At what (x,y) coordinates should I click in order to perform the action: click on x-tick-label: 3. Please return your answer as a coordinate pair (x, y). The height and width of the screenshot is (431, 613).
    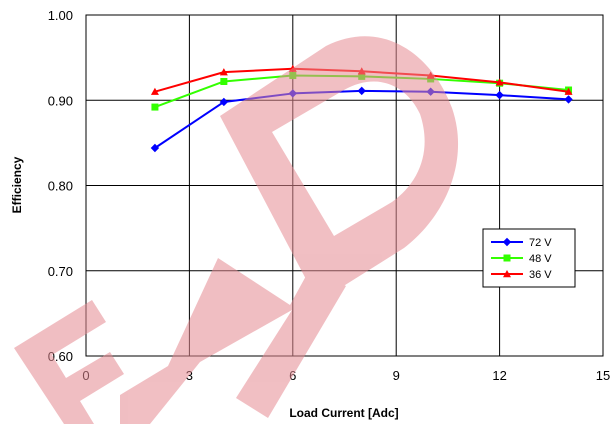
    Looking at the image, I should click on (189, 375).